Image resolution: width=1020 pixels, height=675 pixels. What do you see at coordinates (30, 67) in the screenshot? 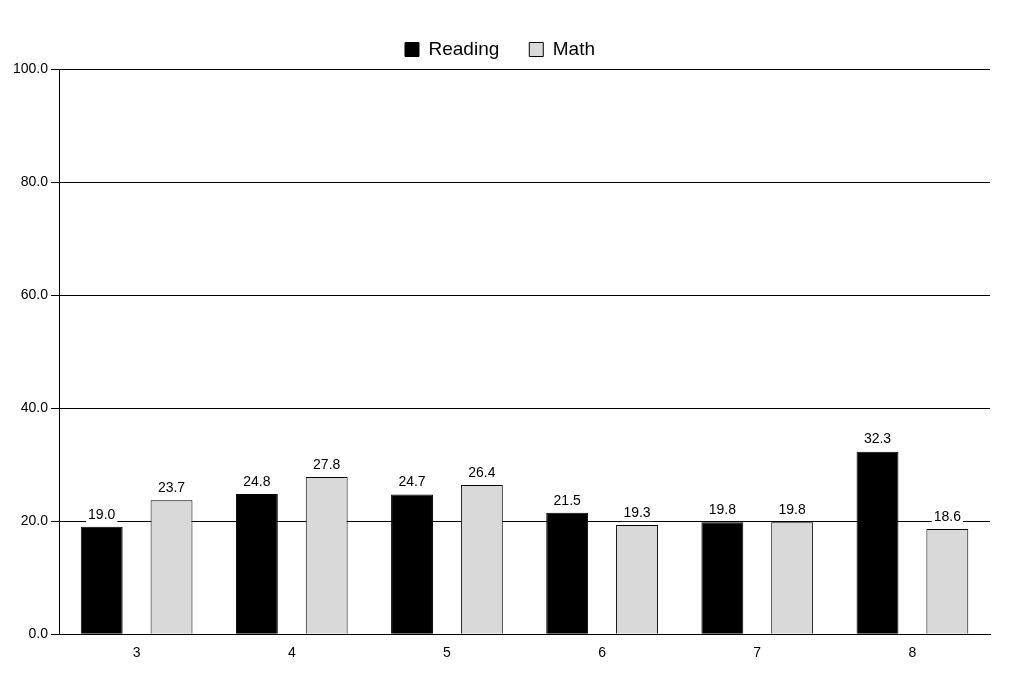
I see `y-tick-label: 100.0` at bounding box center [30, 67].